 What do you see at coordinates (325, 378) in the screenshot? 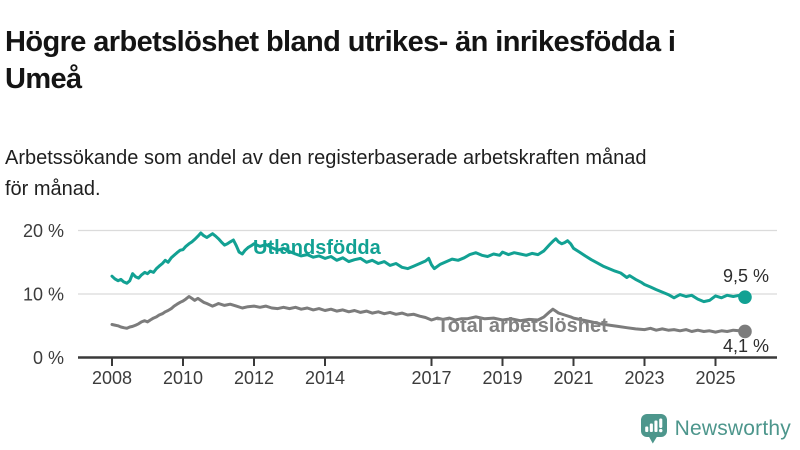
I see `x-tick-label: 2014` at bounding box center [325, 378].